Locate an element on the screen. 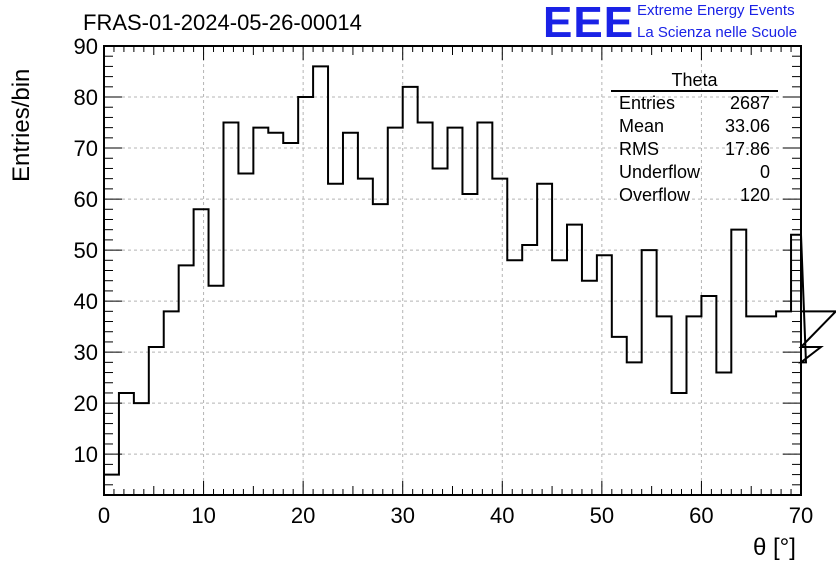 This screenshot has height=572, width=836. eee-logo: EEE is located at coordinates (589, 23).